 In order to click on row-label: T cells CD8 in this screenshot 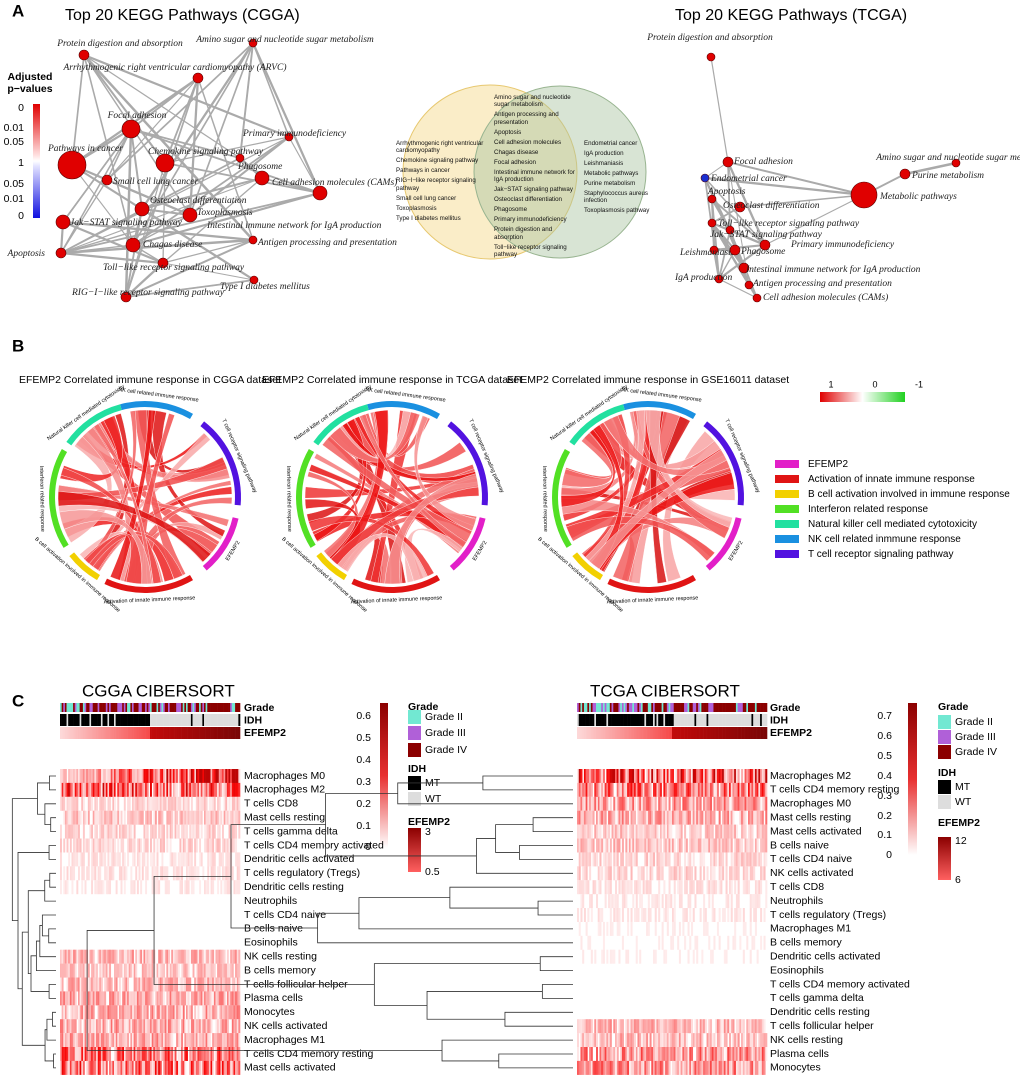, I will do `click(797, 887)`.